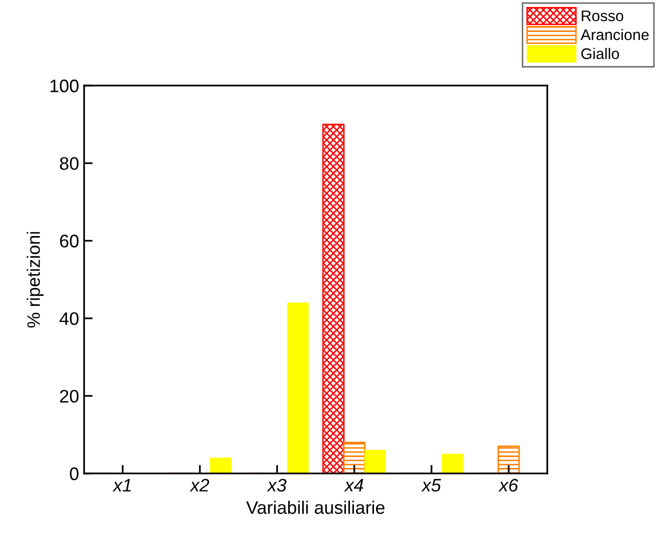 This screenshot has height=535, width=657. Describe the element at coordinates (354, 485) in the screenshot. I see `x-tick-label: x4` at that location.